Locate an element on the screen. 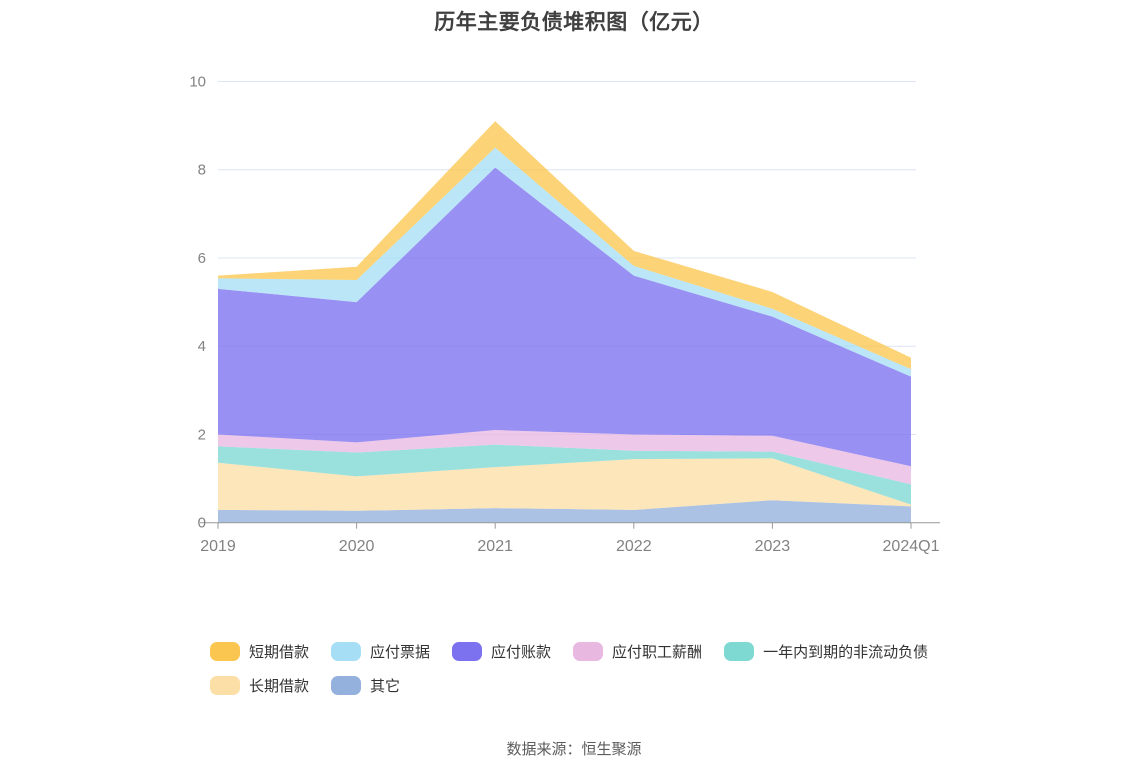 This screenshot has height=776, width=1148. legend-label-employee-compensation-payable: 应付职工薪酬 is located at coordinates (657, 652).